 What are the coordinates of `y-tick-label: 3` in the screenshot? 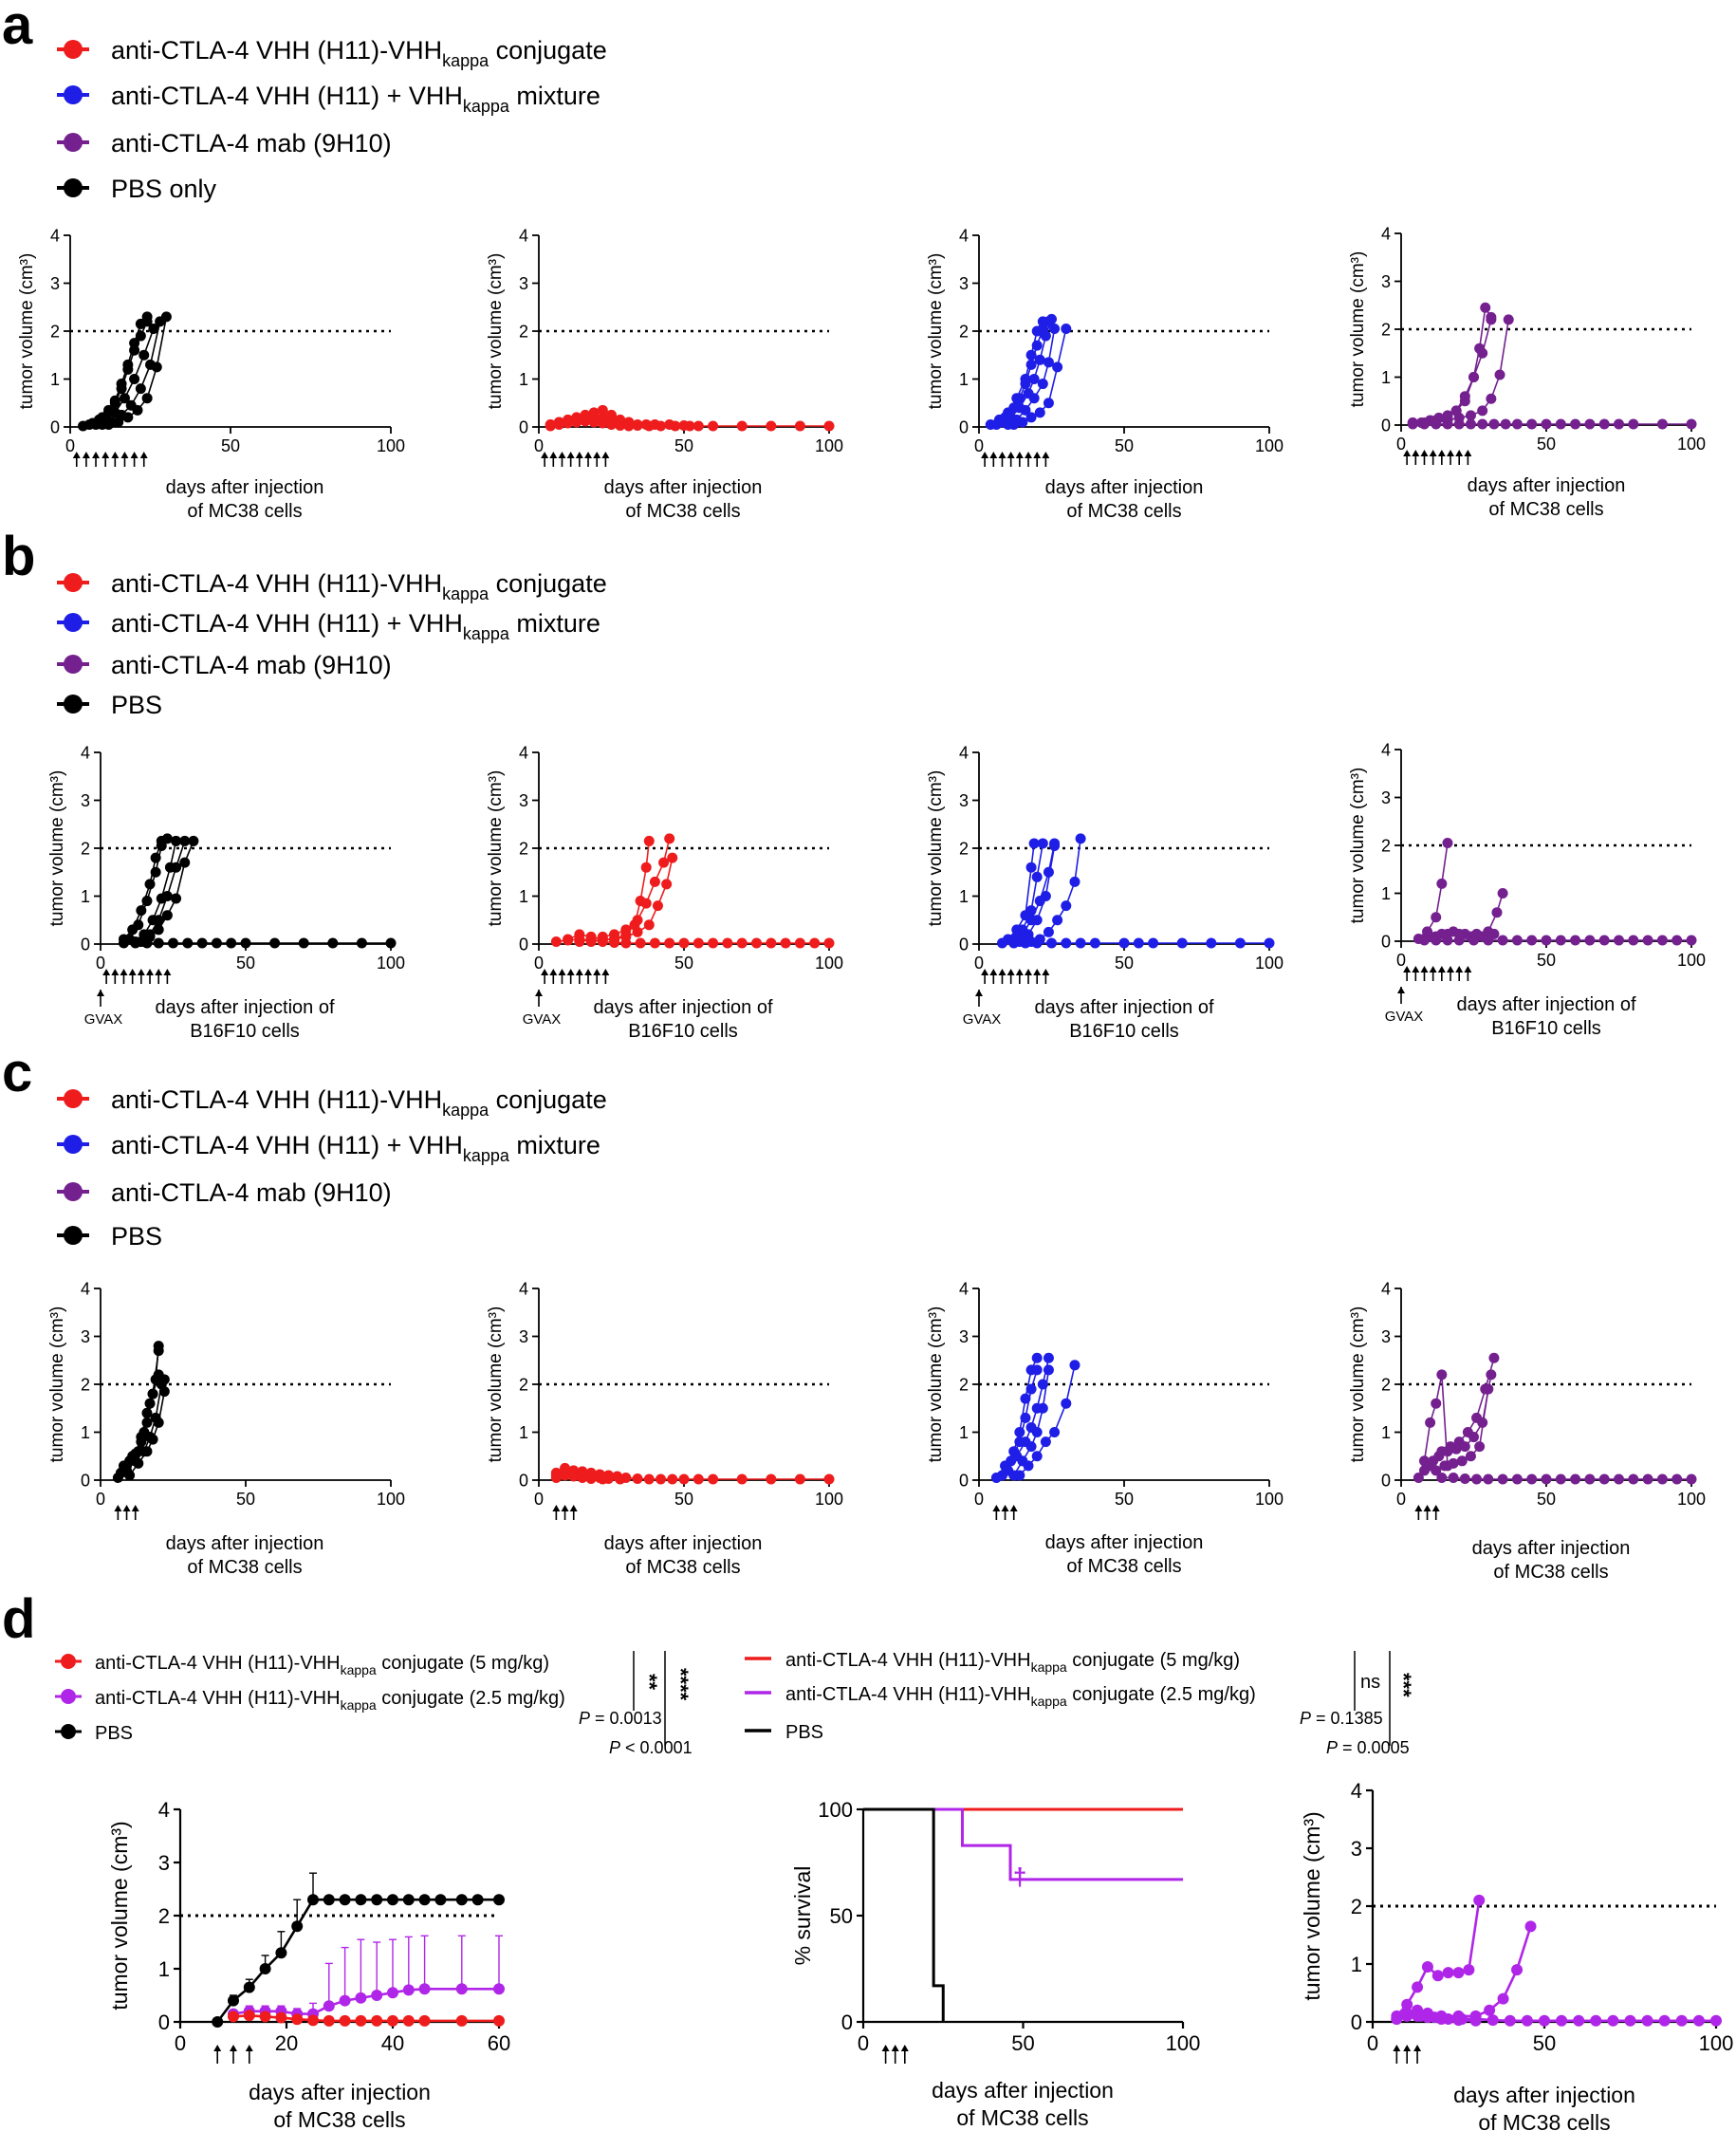 It's located at (1386, 1336).